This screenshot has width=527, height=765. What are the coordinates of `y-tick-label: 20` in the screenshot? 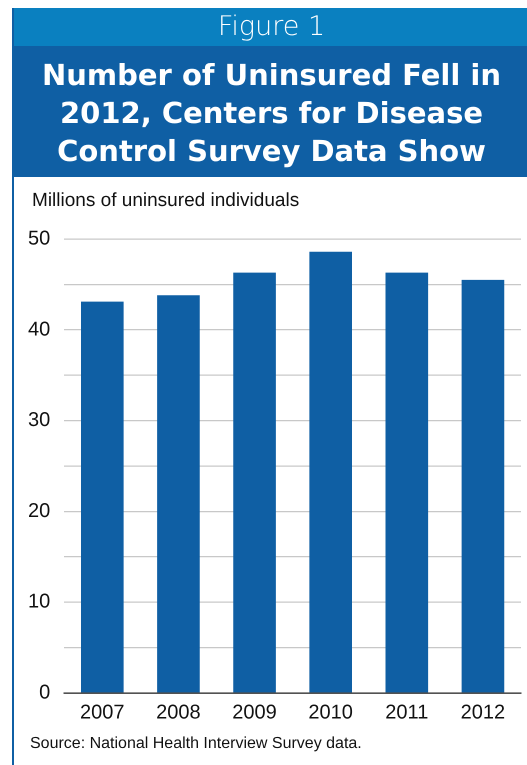 It's located at (39, 511).